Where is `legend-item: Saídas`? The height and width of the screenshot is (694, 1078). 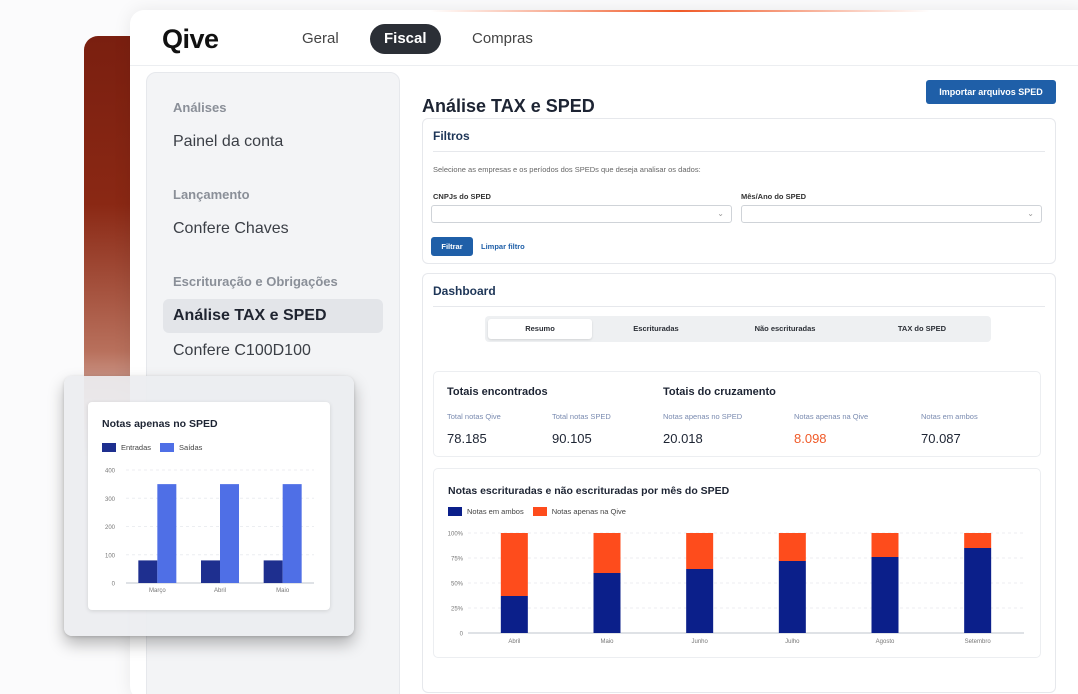
legend-item: Saídas is located at coordinates (181, 447).